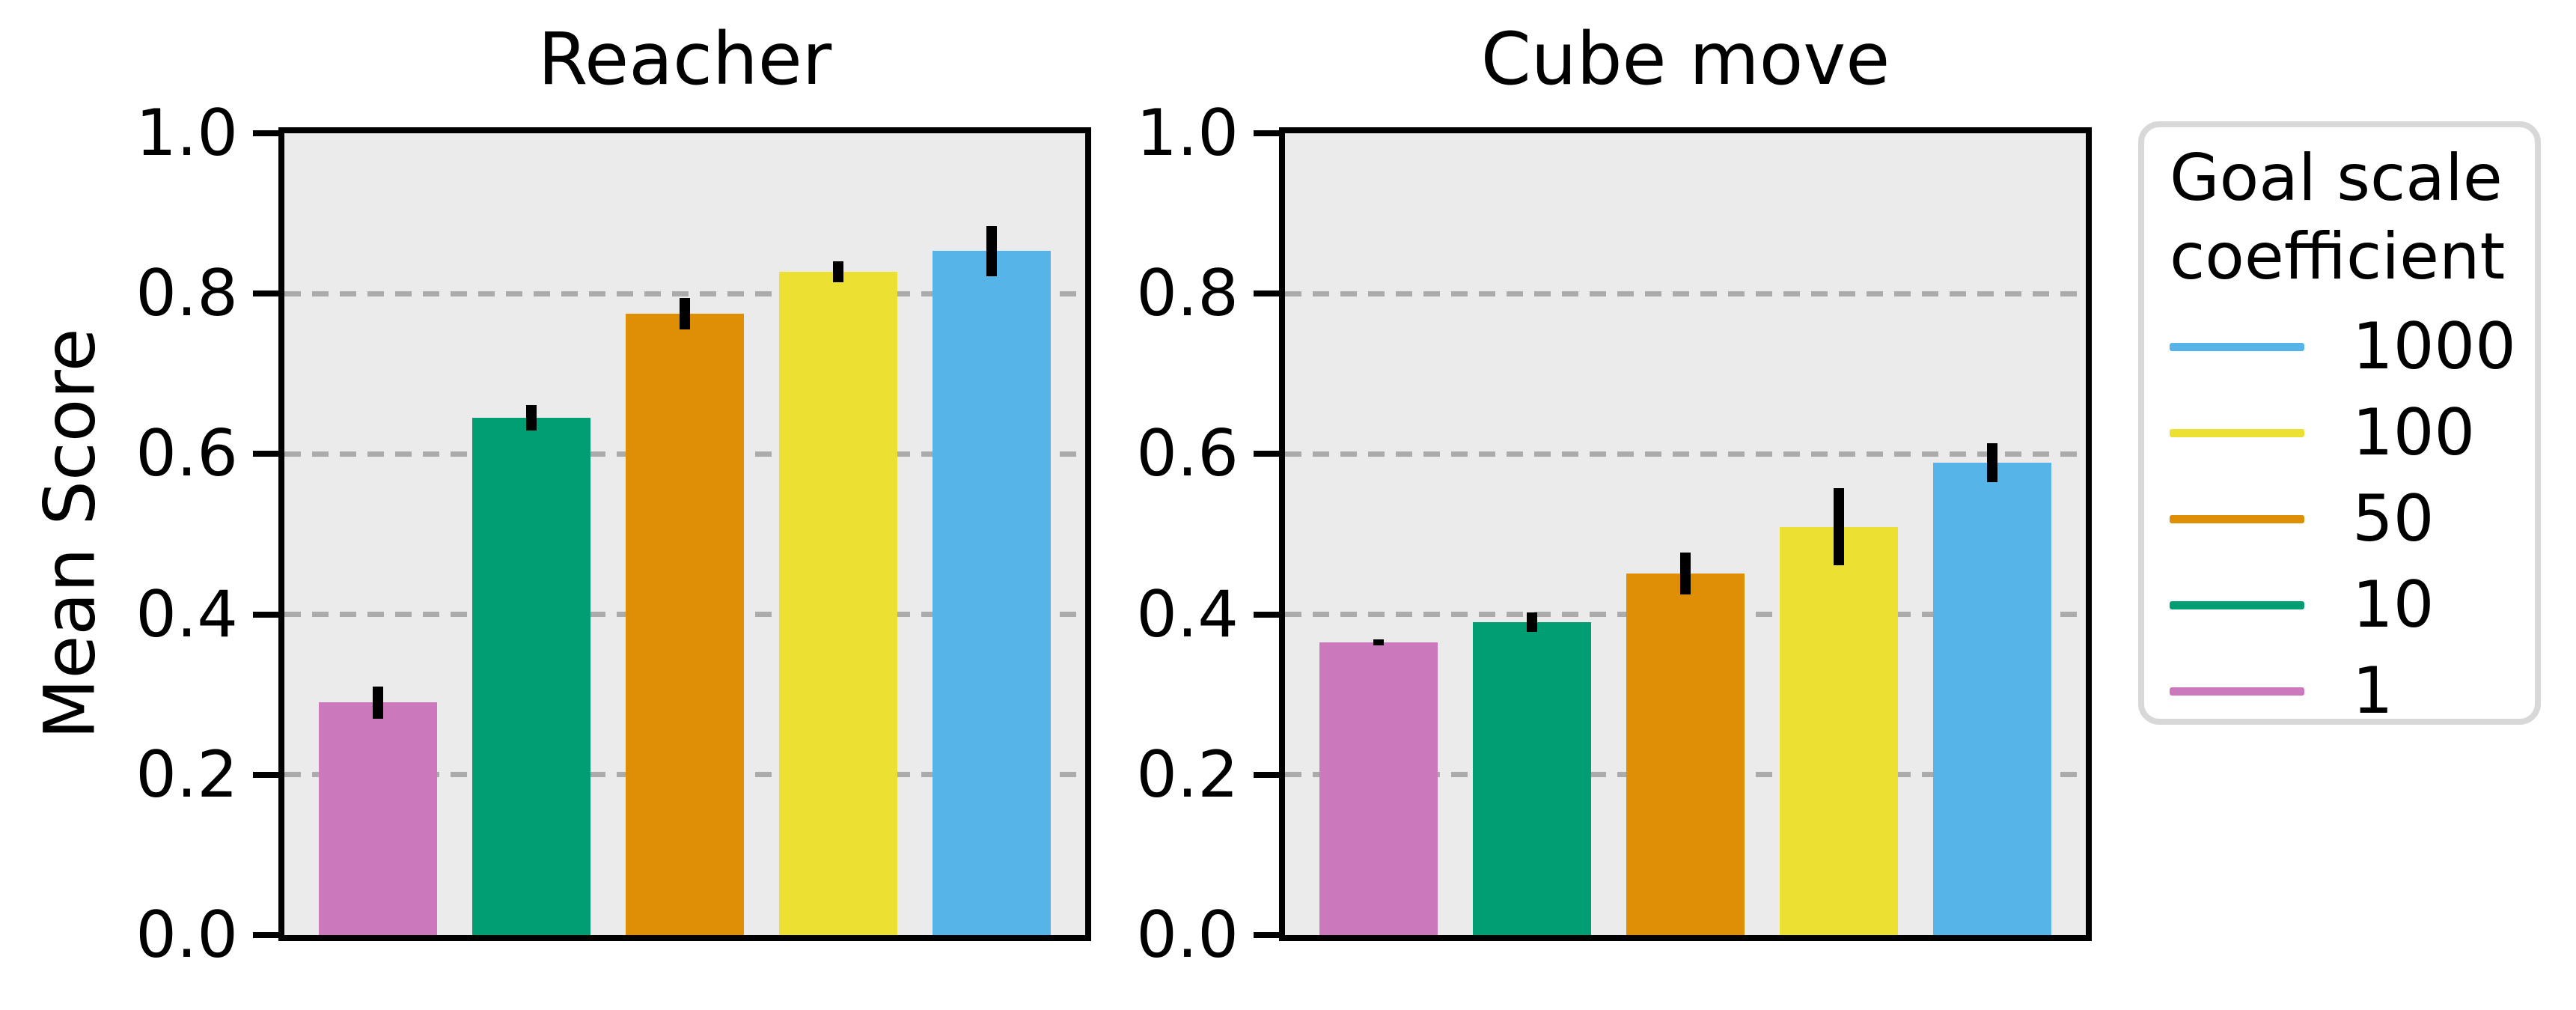  I want to click on legend-item-1000: 1000, so click(2352, 347).